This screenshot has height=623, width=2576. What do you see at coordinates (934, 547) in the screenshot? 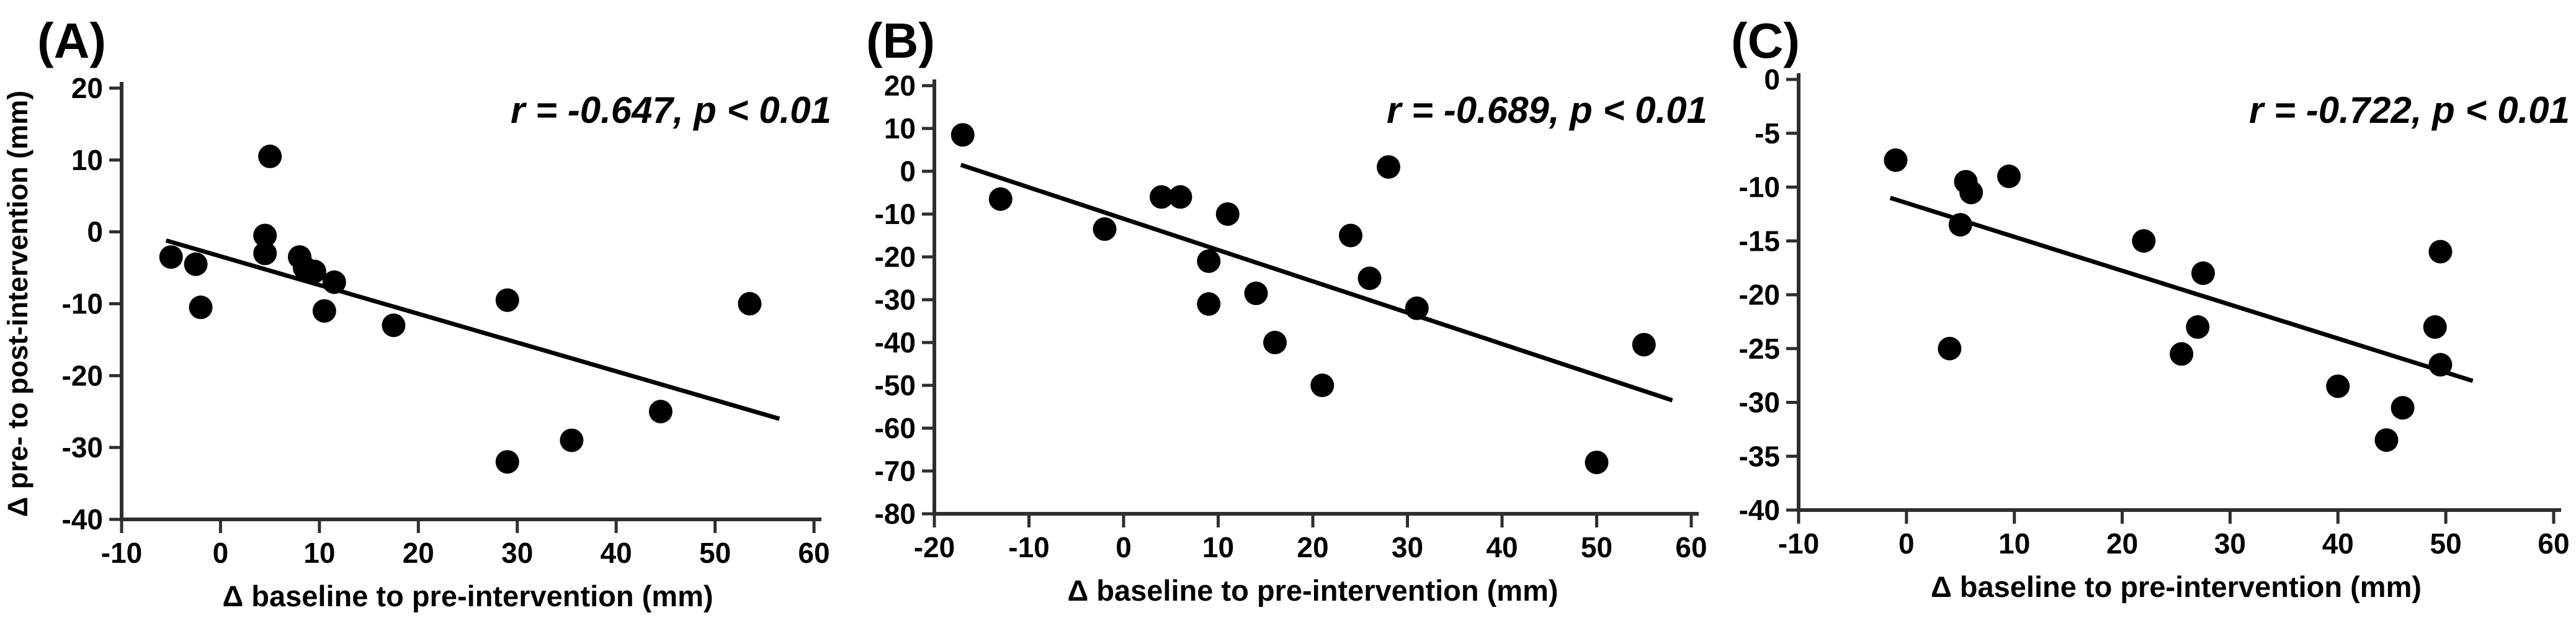
I see `x-tick-label: -20` at bounding box center [934, 547].